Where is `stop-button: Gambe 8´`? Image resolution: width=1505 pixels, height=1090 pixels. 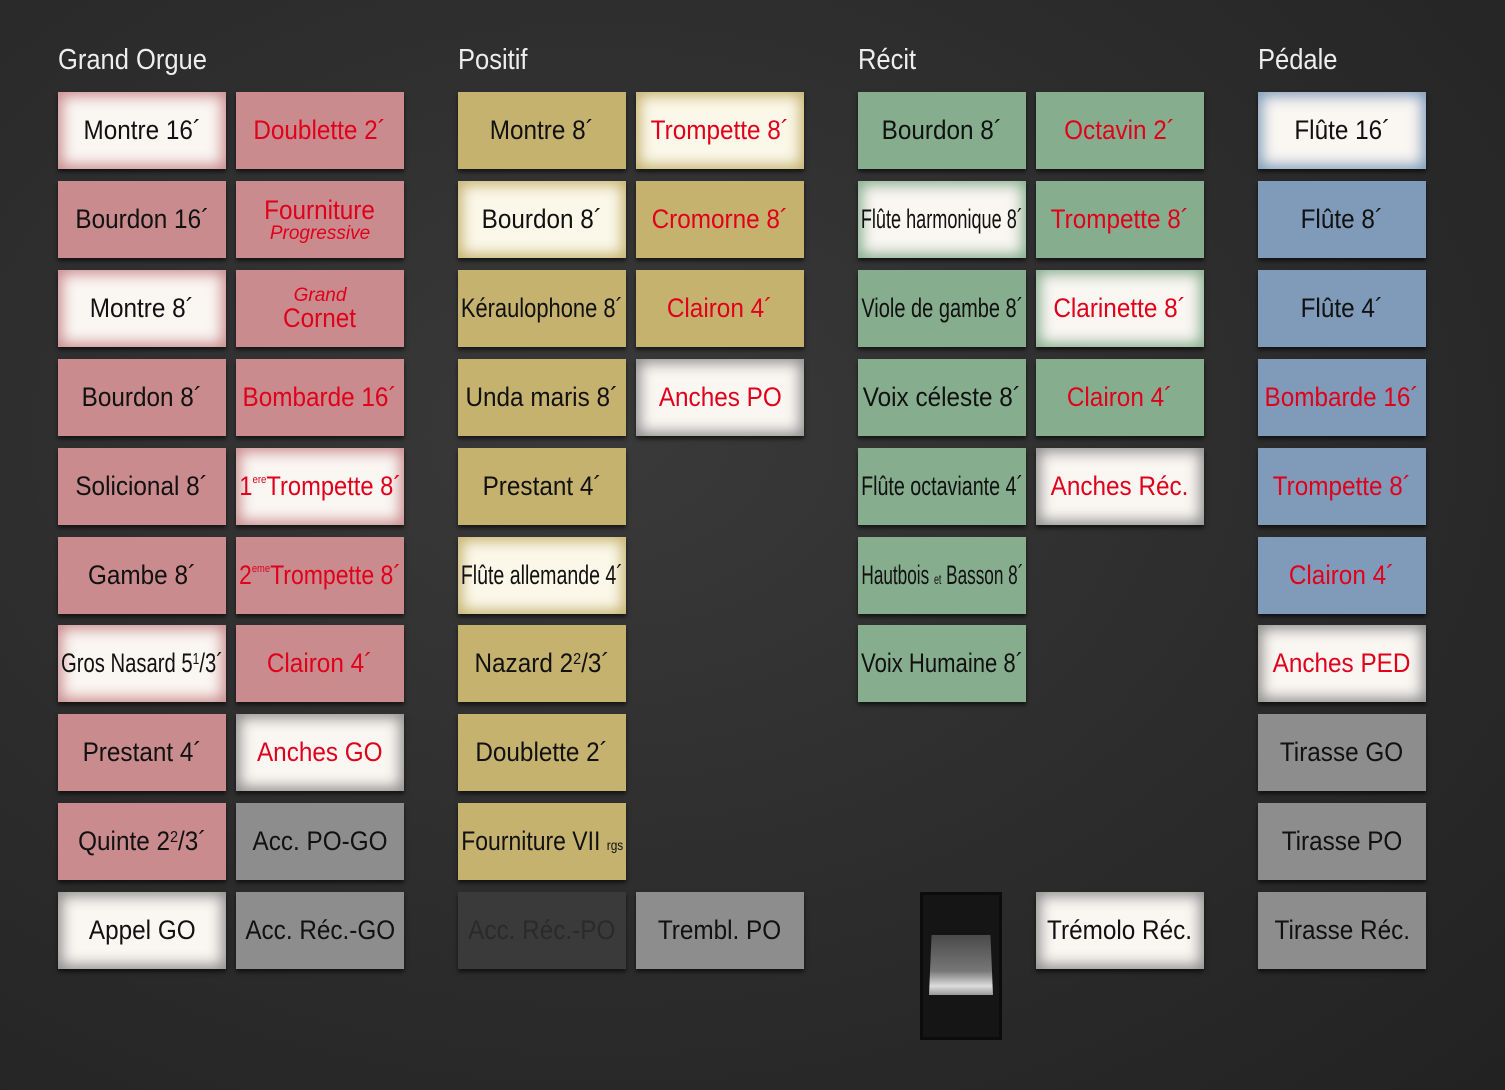
stop-button: Gambe 8´ is located at coordinates (142, 575).